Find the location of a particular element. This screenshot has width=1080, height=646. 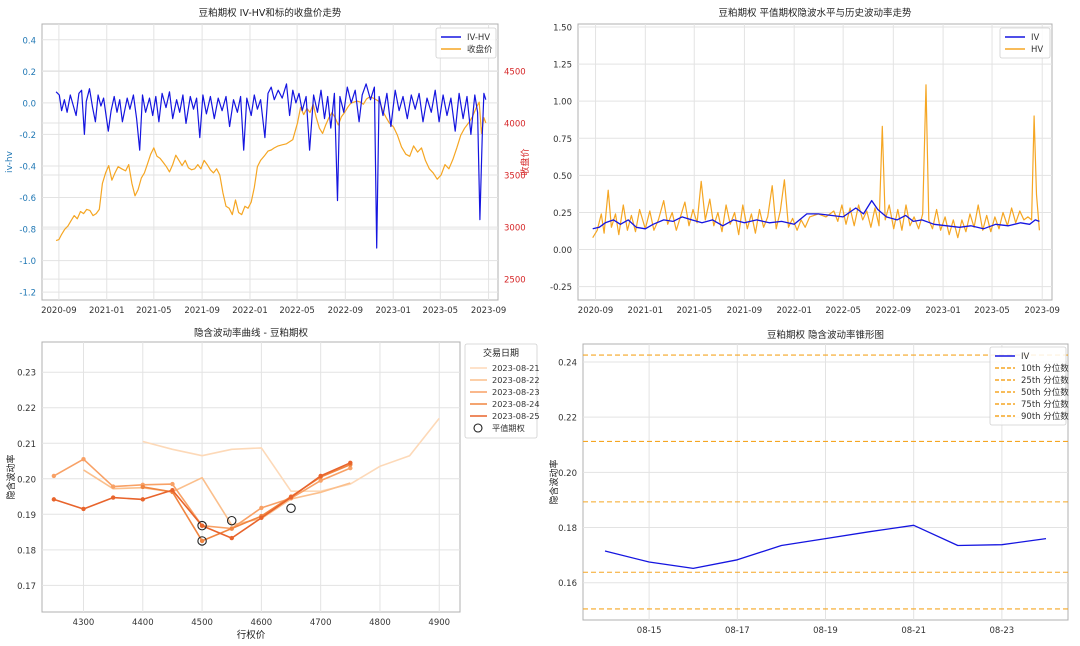

y-tick-label-left: 0.4 is located at coordinates (29, 41).